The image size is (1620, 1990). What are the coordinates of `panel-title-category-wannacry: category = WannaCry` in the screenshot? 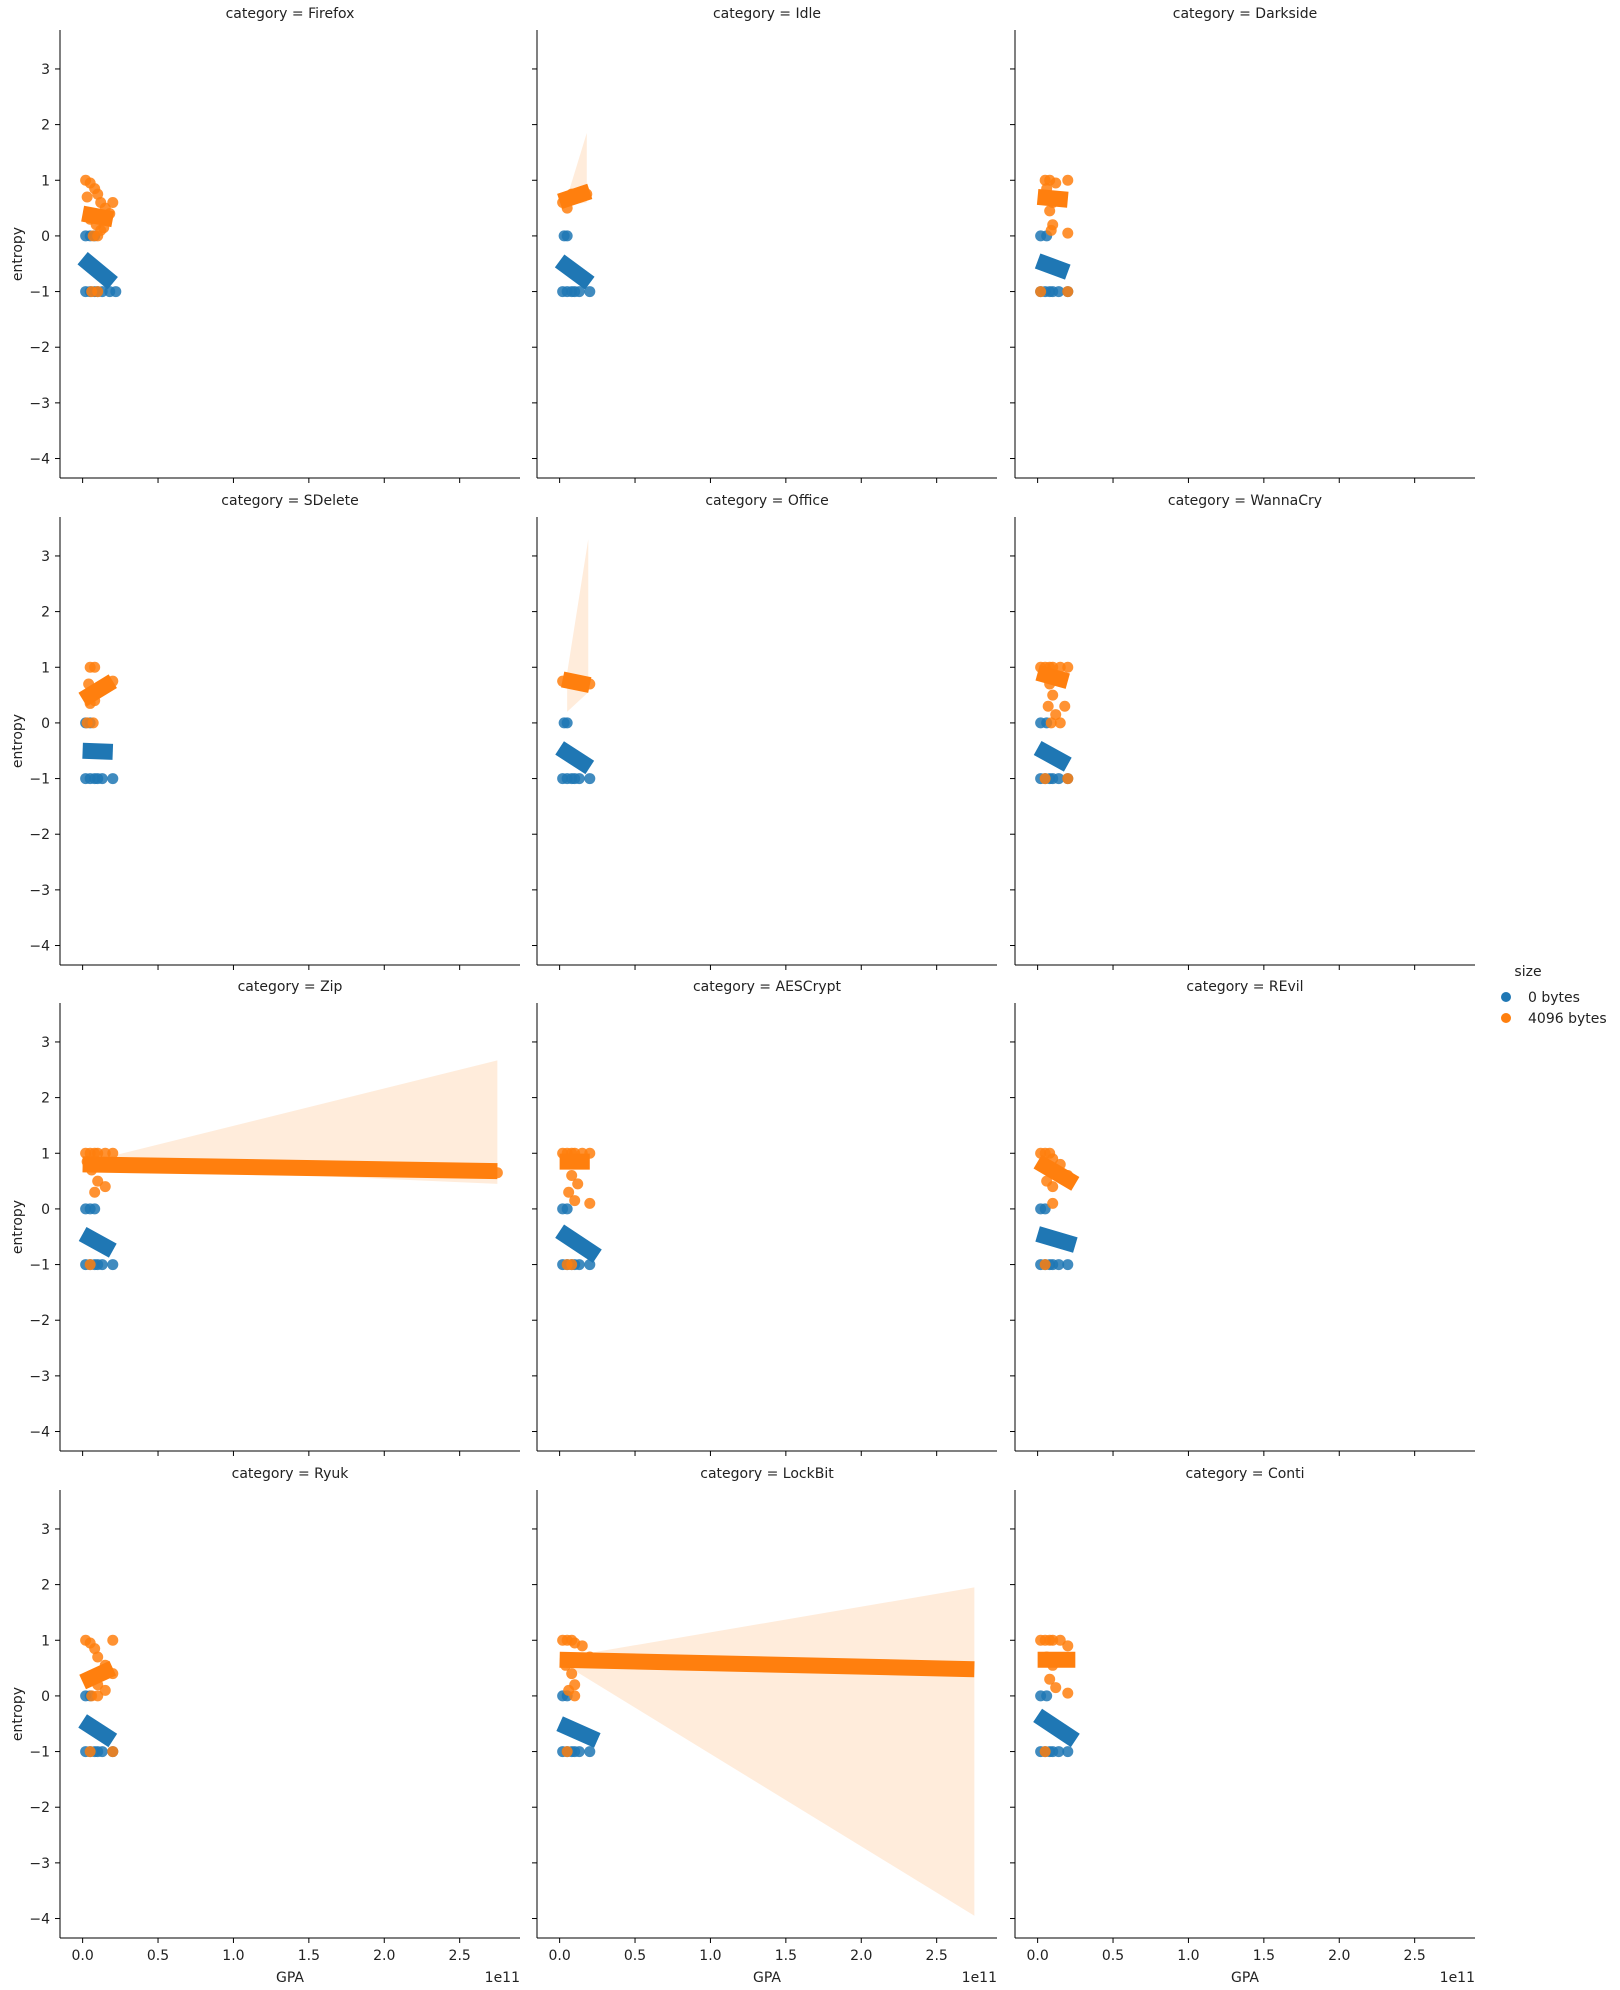 It's located at (1245, 501).